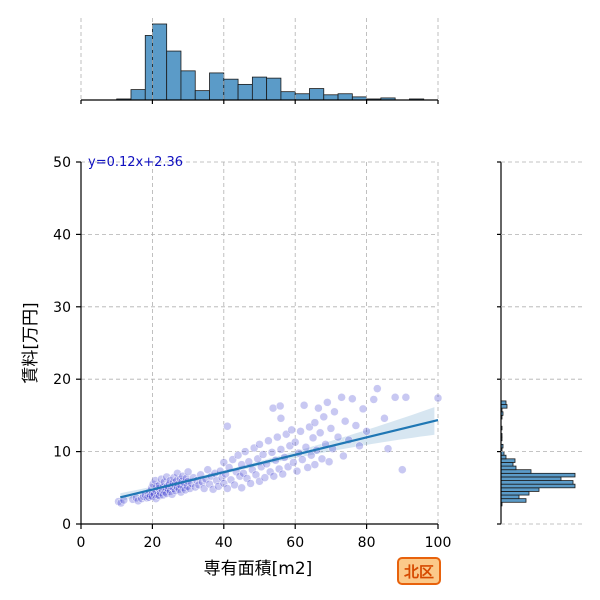 This screenshot has height=600, width=600. What do you see at coordinates (135, 162) in the screenshot?
I see `regression-equation: y=0.12x+2.36` at bounding box center [135, 162].